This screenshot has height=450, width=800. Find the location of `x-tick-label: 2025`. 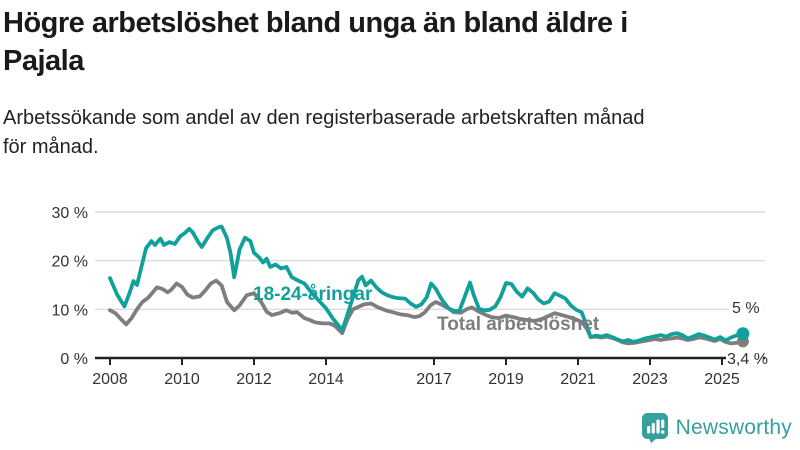

x-tick-label: 2025 is located at coordinates (722, 379).